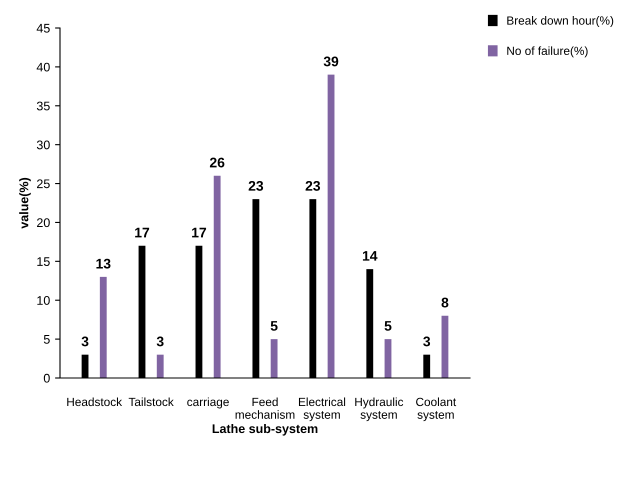  Describe the element at coordinates (208, 402) in the screenshot. I see `x-tick-label: carriage` at that location.